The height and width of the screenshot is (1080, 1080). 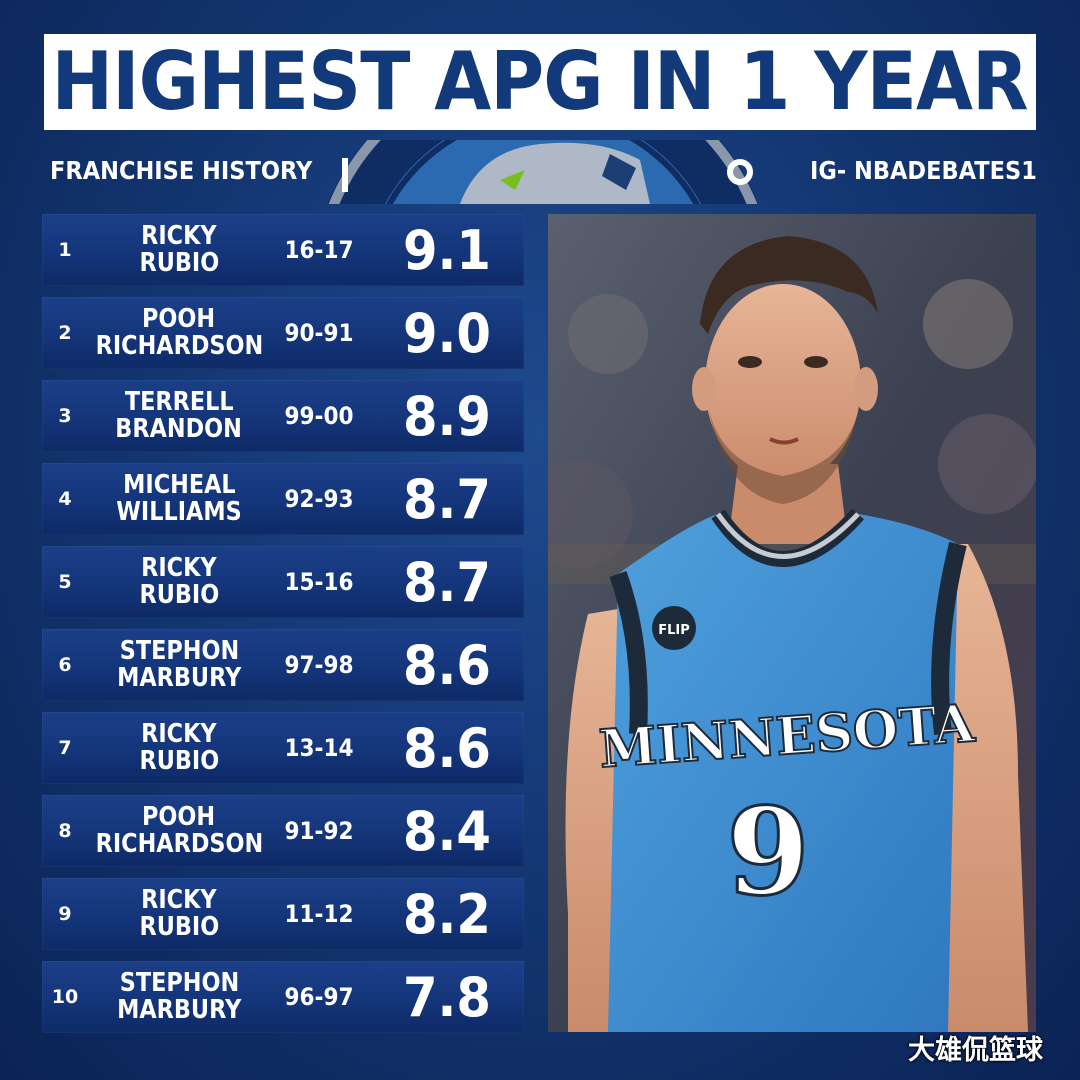 I want to click on rank-number: 4, so click(x=65, y=499).